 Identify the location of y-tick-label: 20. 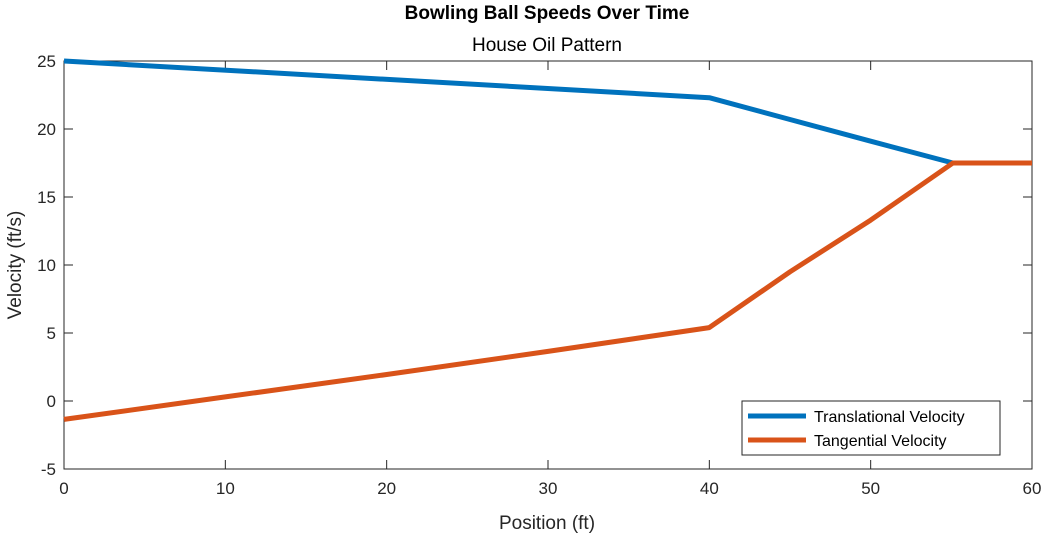
(46, 129).